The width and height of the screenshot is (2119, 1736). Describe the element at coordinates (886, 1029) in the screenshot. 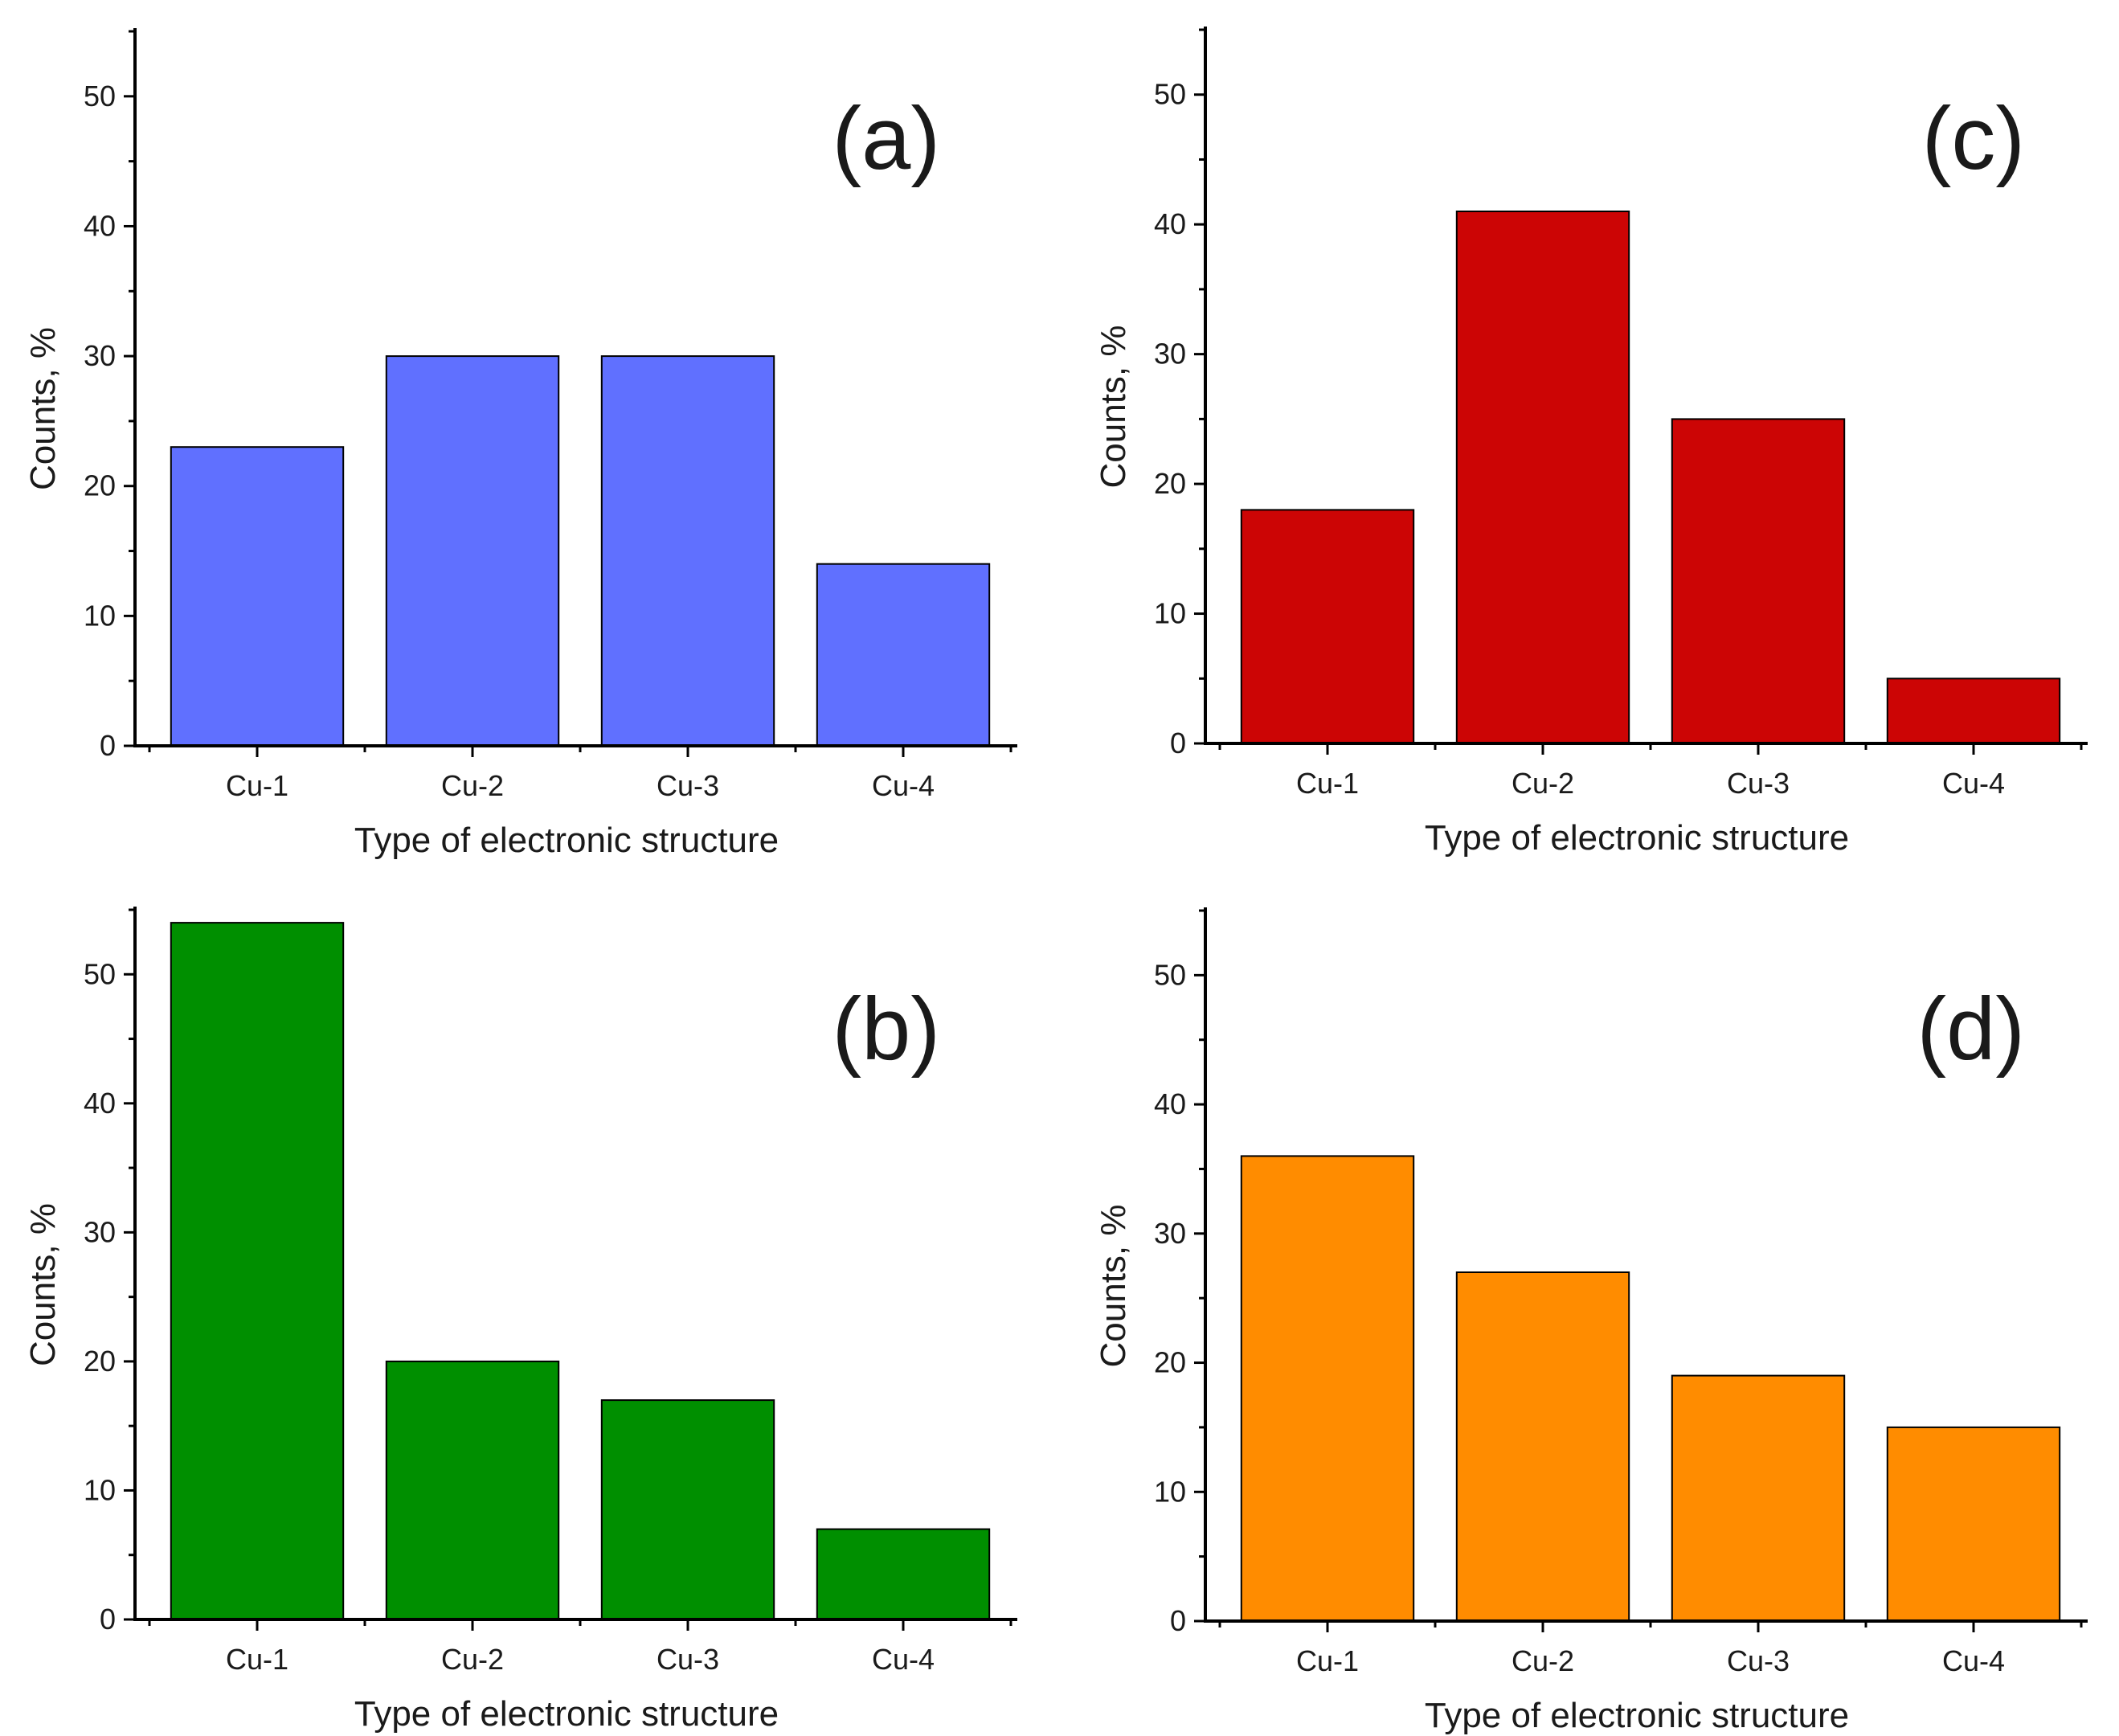

I see `panel-label: (b)` at that location.